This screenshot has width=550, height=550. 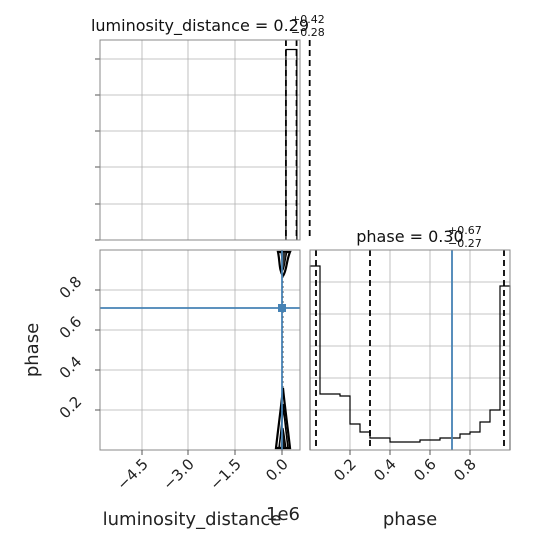 I want to click on ld-hist-yticks, so click(x=97, y=149).